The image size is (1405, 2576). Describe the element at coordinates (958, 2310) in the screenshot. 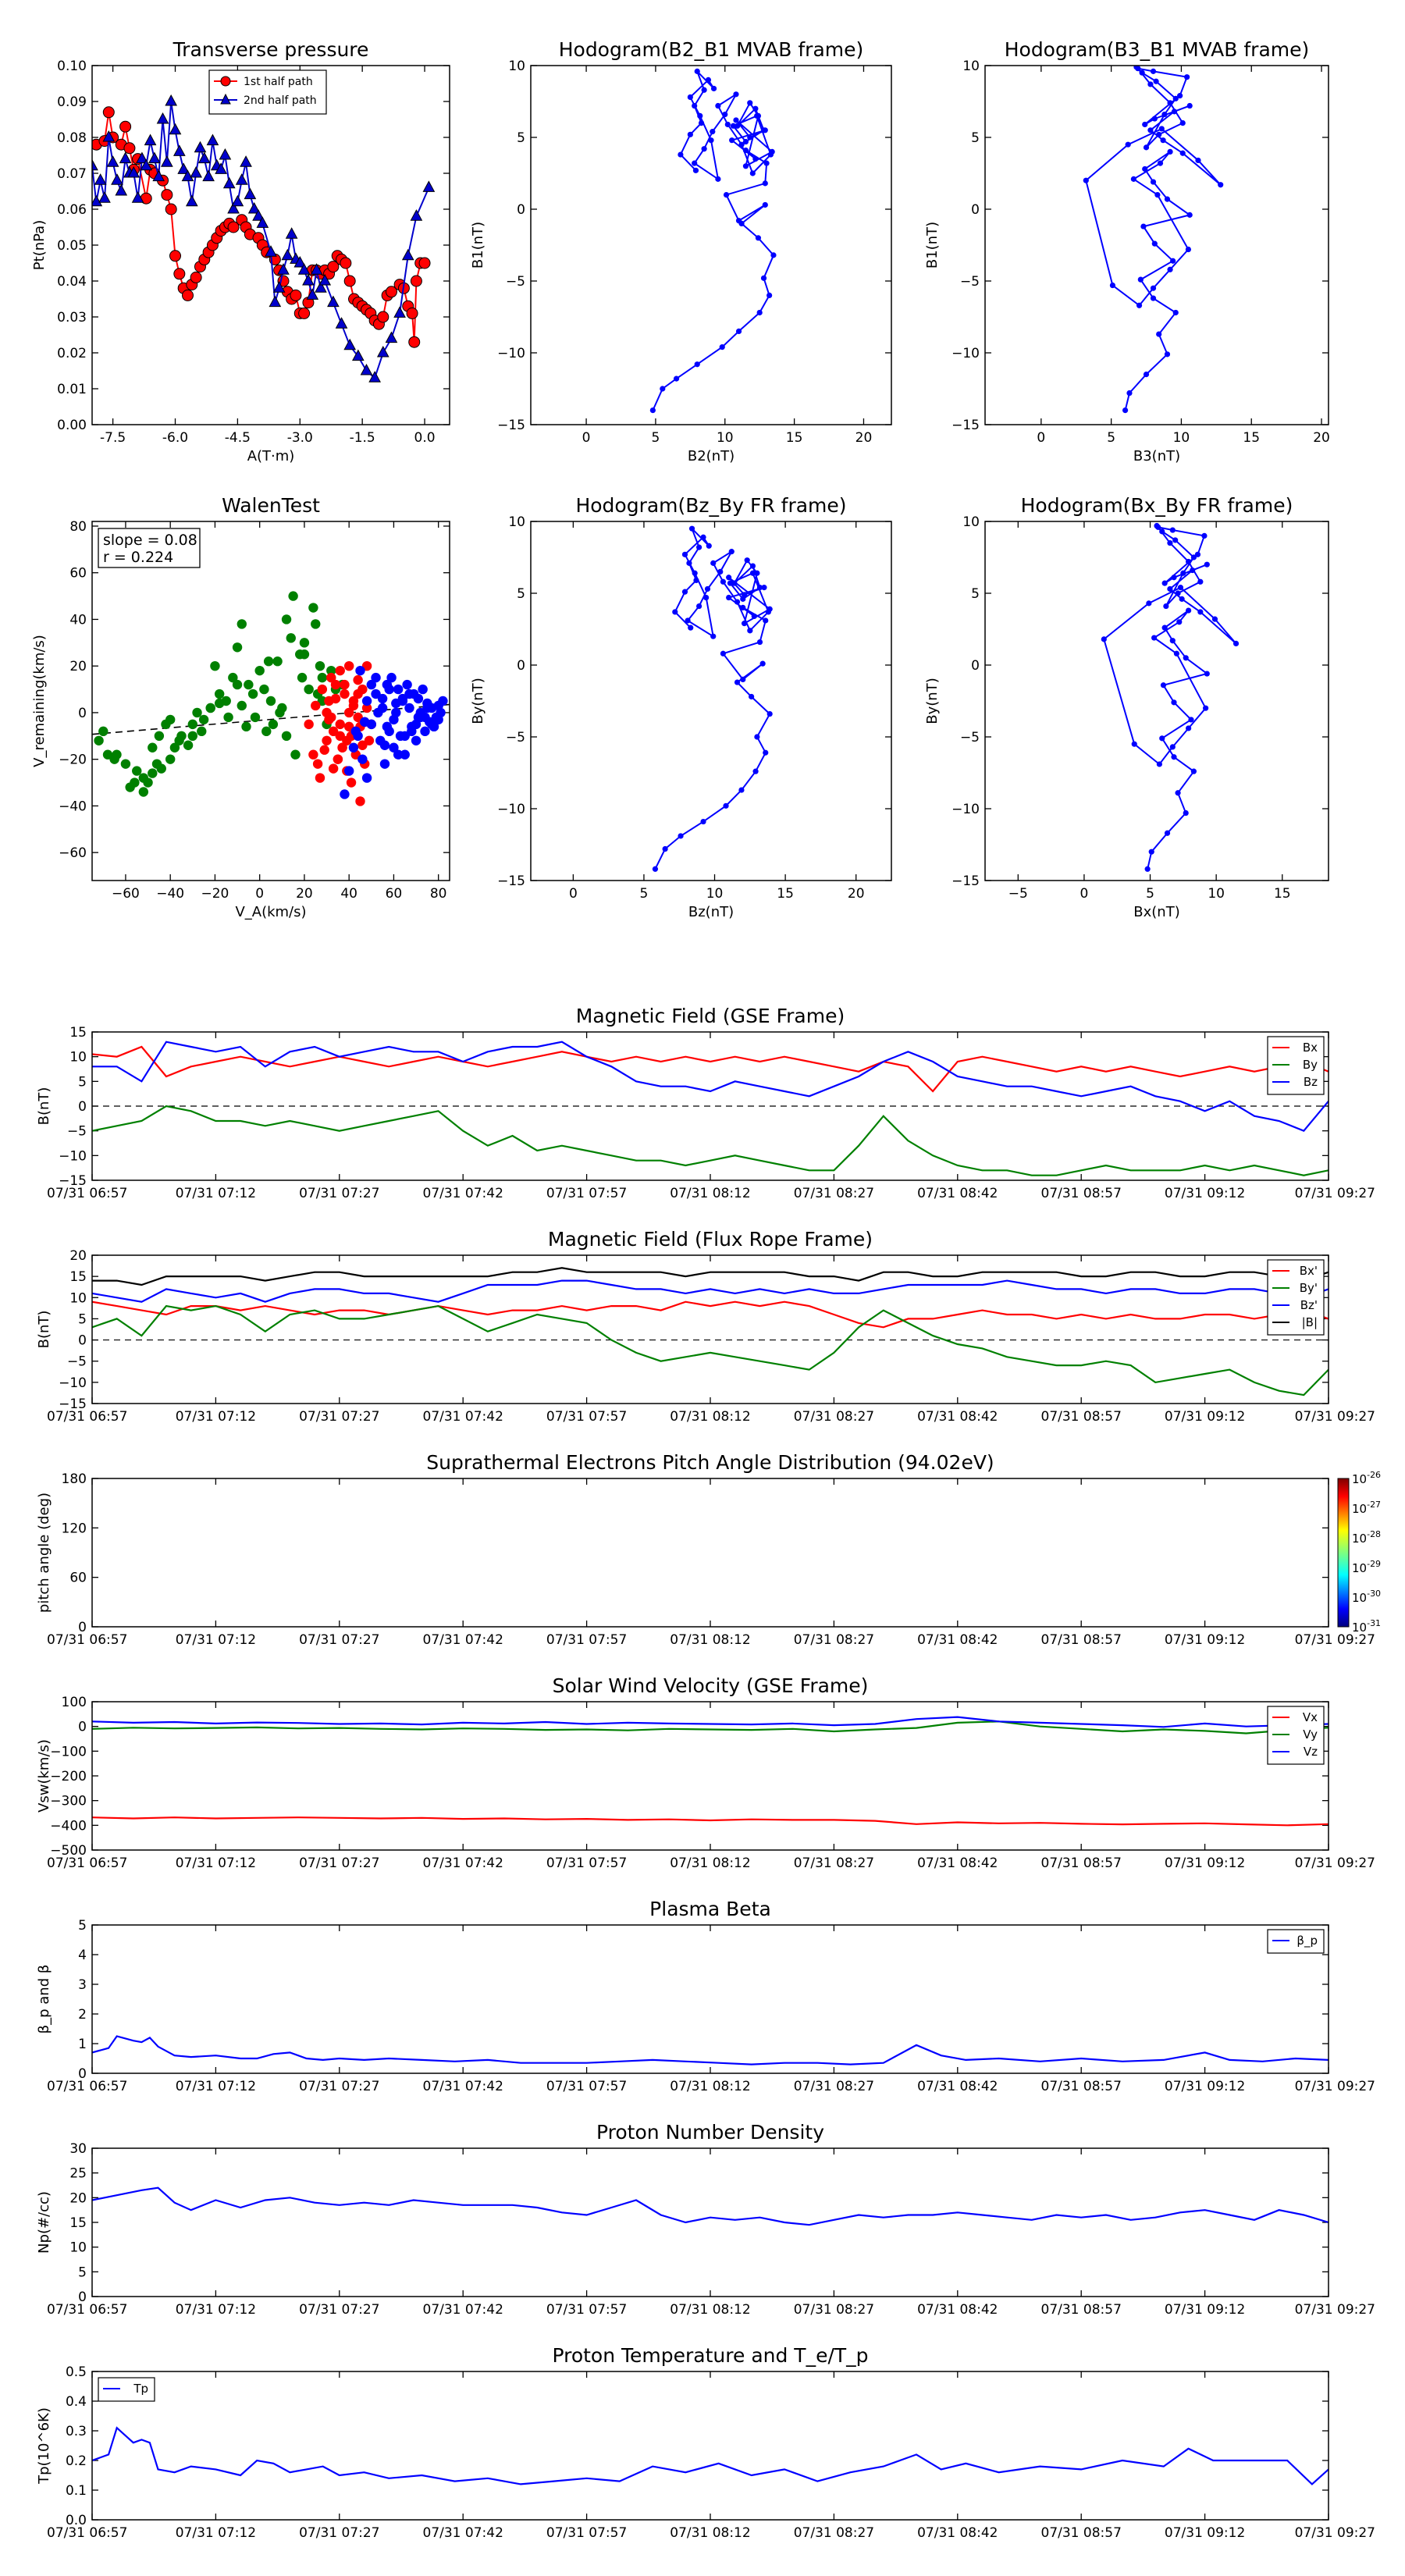

I see `x-tick-label: 07/31 08:42` at that location.